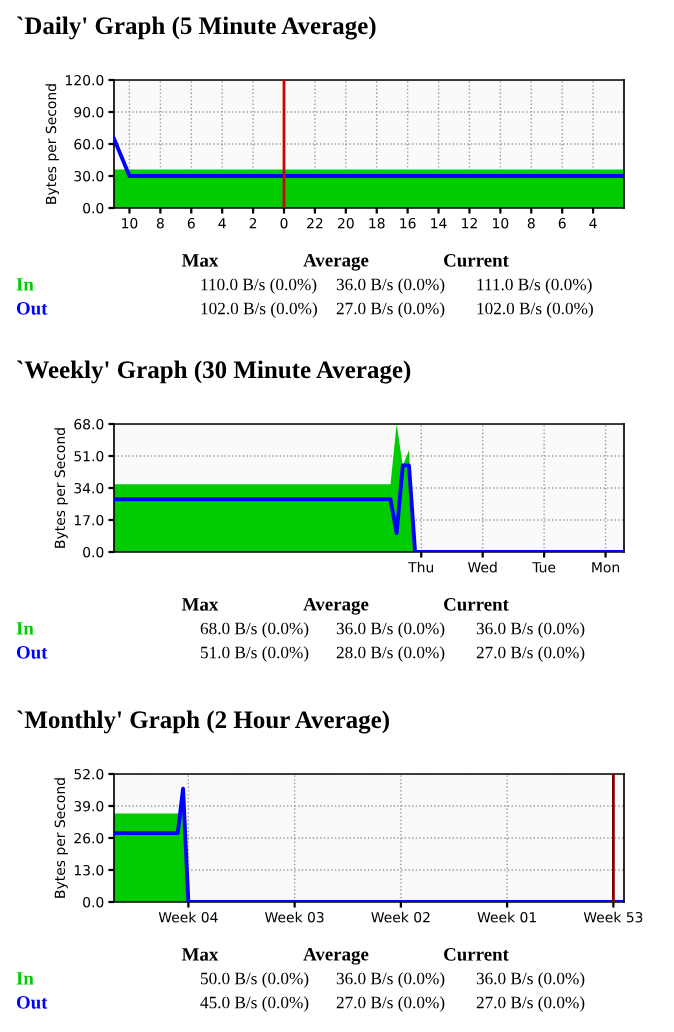  Describe the element at coordinates (254, 630) in the screenshot. I see `text: 68.0 B/s (0.0%)` at that location.